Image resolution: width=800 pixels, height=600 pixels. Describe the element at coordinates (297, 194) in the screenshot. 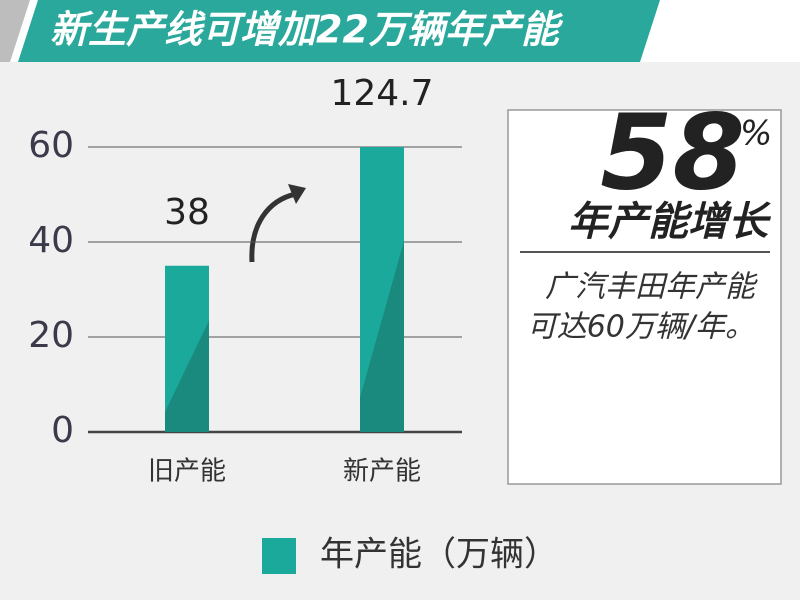

I see `arrow-head` at that location.